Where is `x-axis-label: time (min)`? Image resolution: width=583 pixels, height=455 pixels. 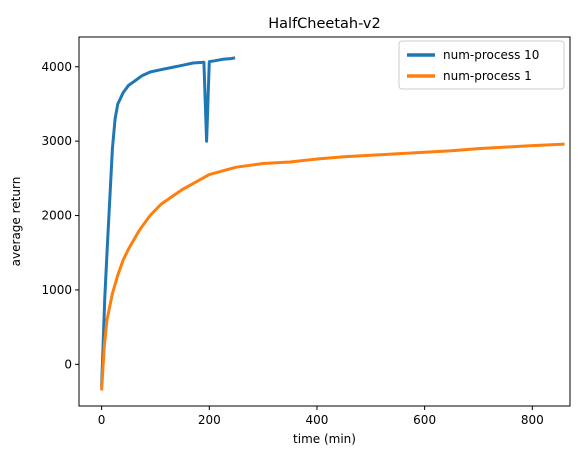
x-axis-label: time (min) is located at coordinates (324, 439).